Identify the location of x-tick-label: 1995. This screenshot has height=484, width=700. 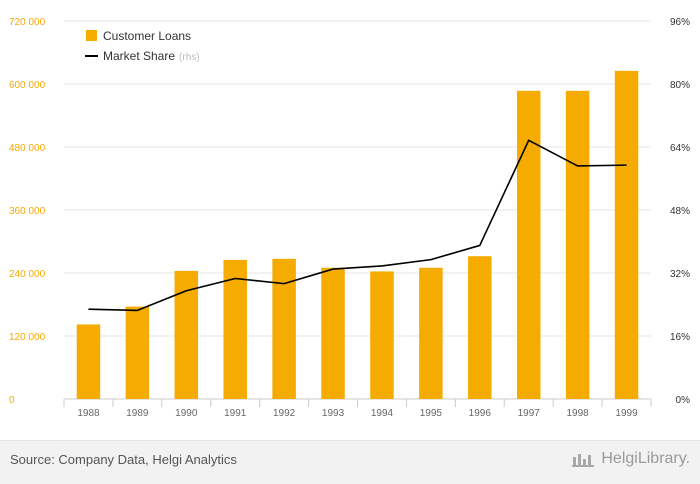
(431, 413).